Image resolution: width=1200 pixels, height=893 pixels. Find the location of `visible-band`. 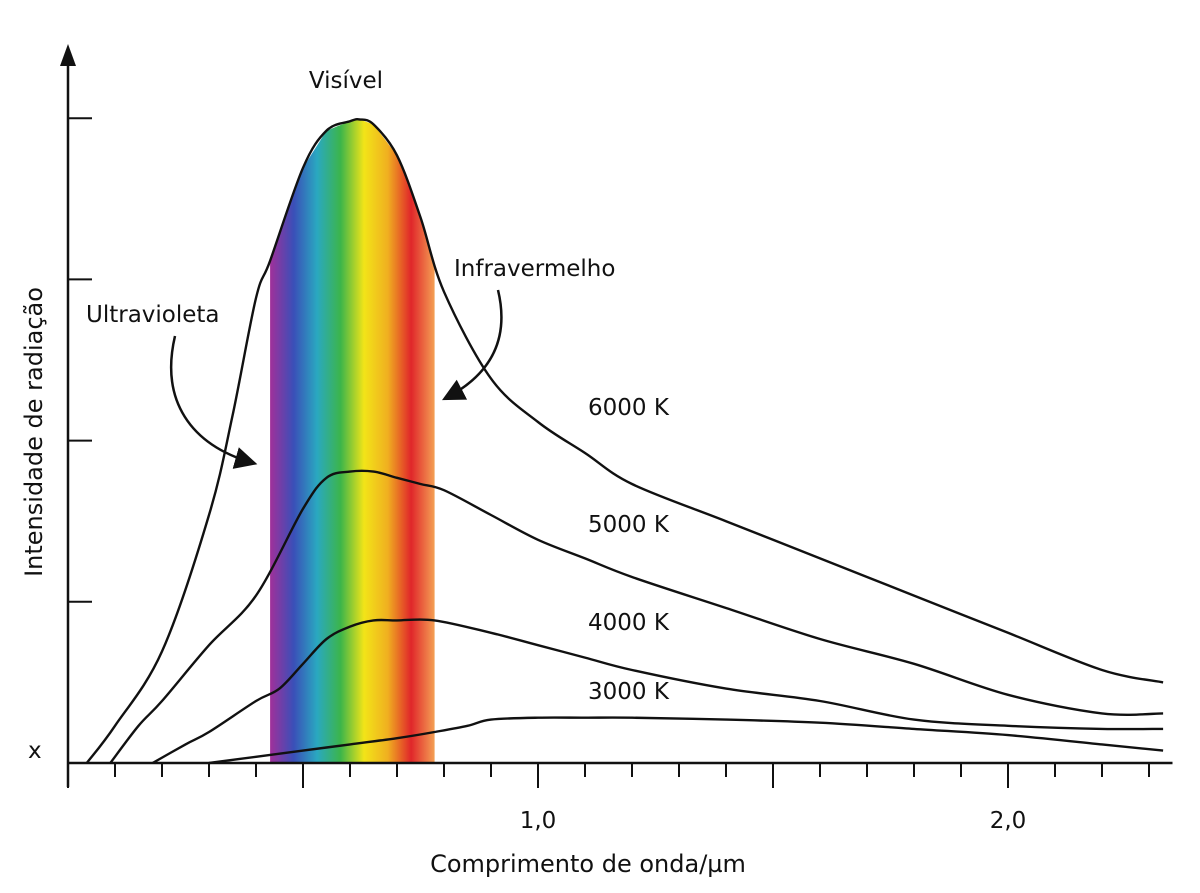

visible-band is located at coordinates (352, 441).